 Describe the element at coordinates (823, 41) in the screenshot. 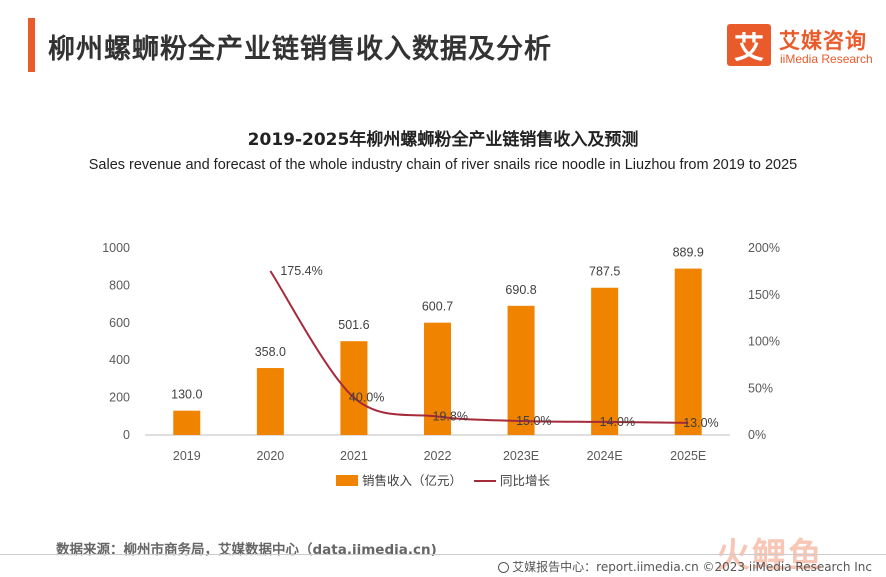

I see `brand-logo-cn: 艾媒咨询` at that location.